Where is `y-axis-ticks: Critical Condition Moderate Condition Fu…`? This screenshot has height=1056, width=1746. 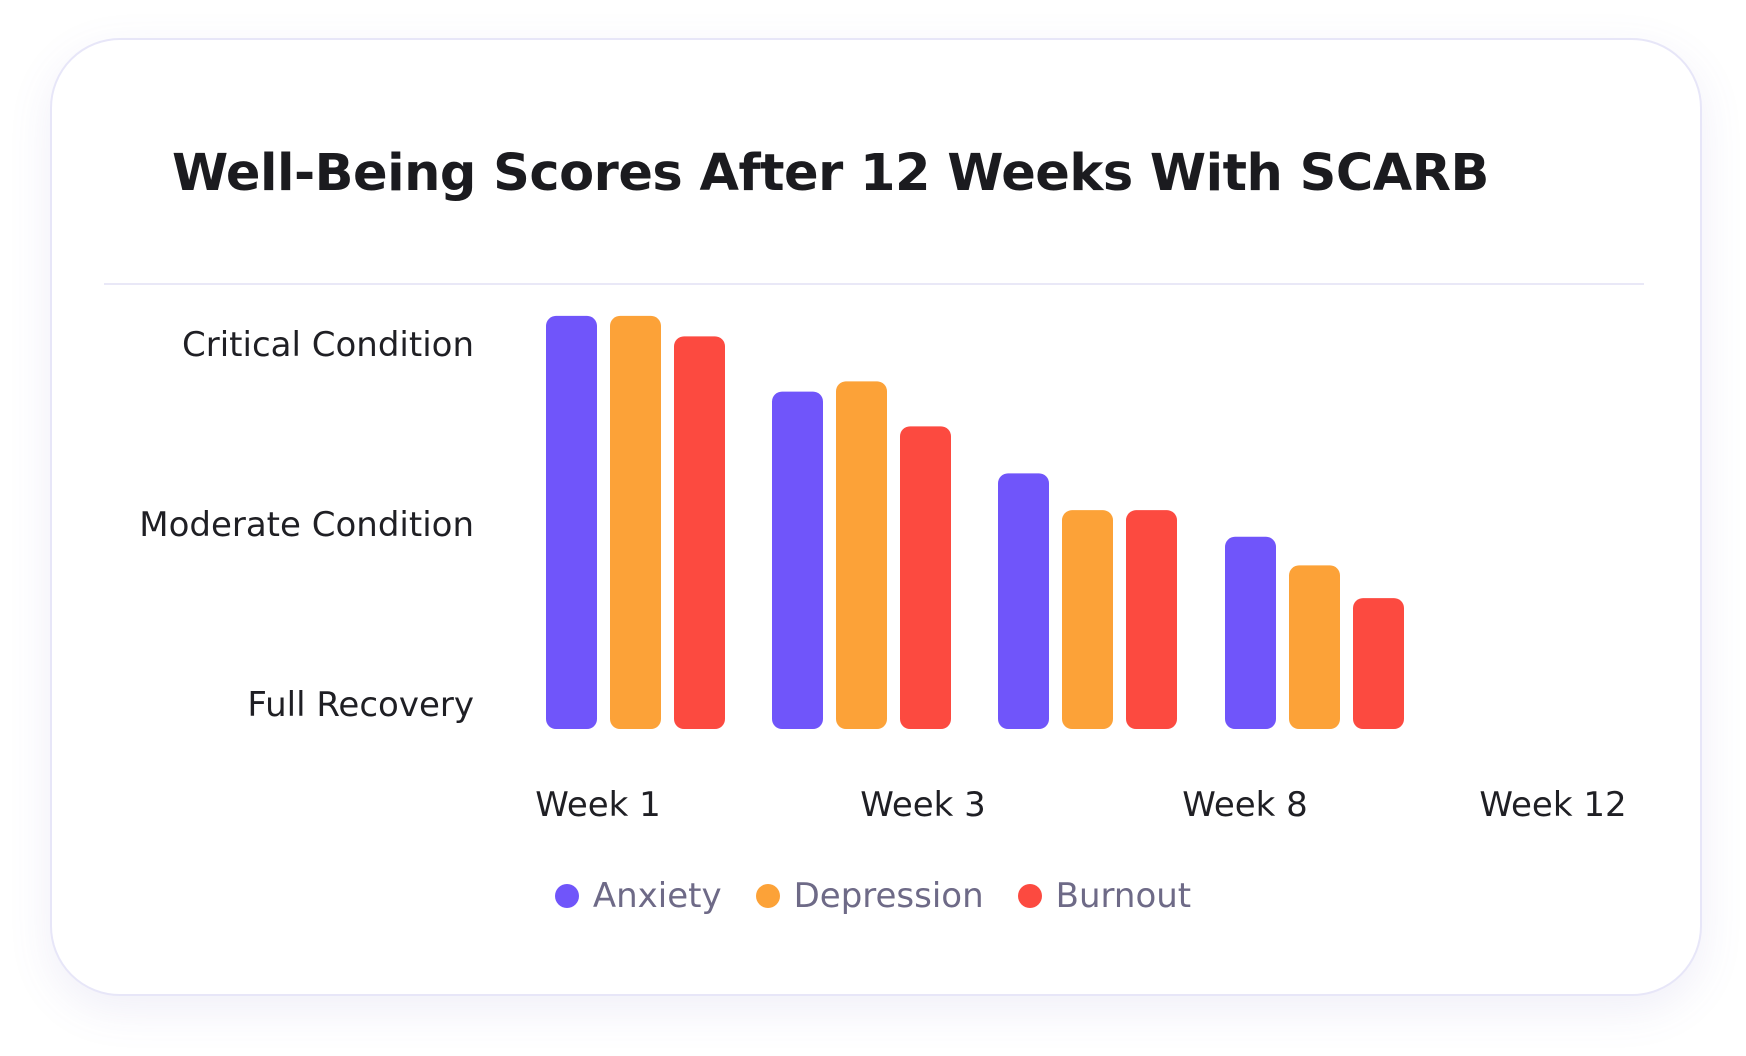 y-axis-ticks: Critical Condition Moderate Condition Fu… is located at coordinates (306, 525).